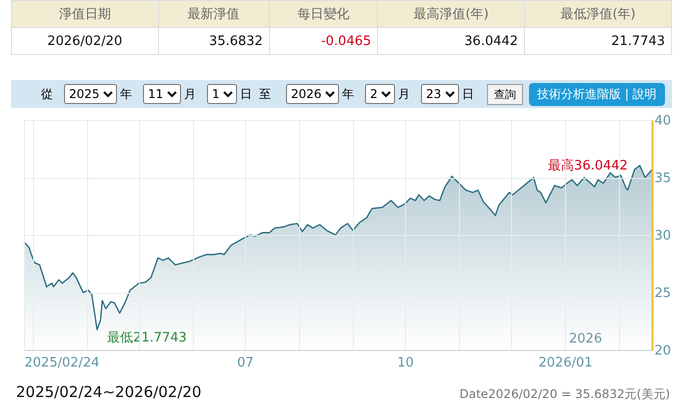  Describe the element at coordinates (47, 94) in the screenshot. I see `text: 從` at that location.